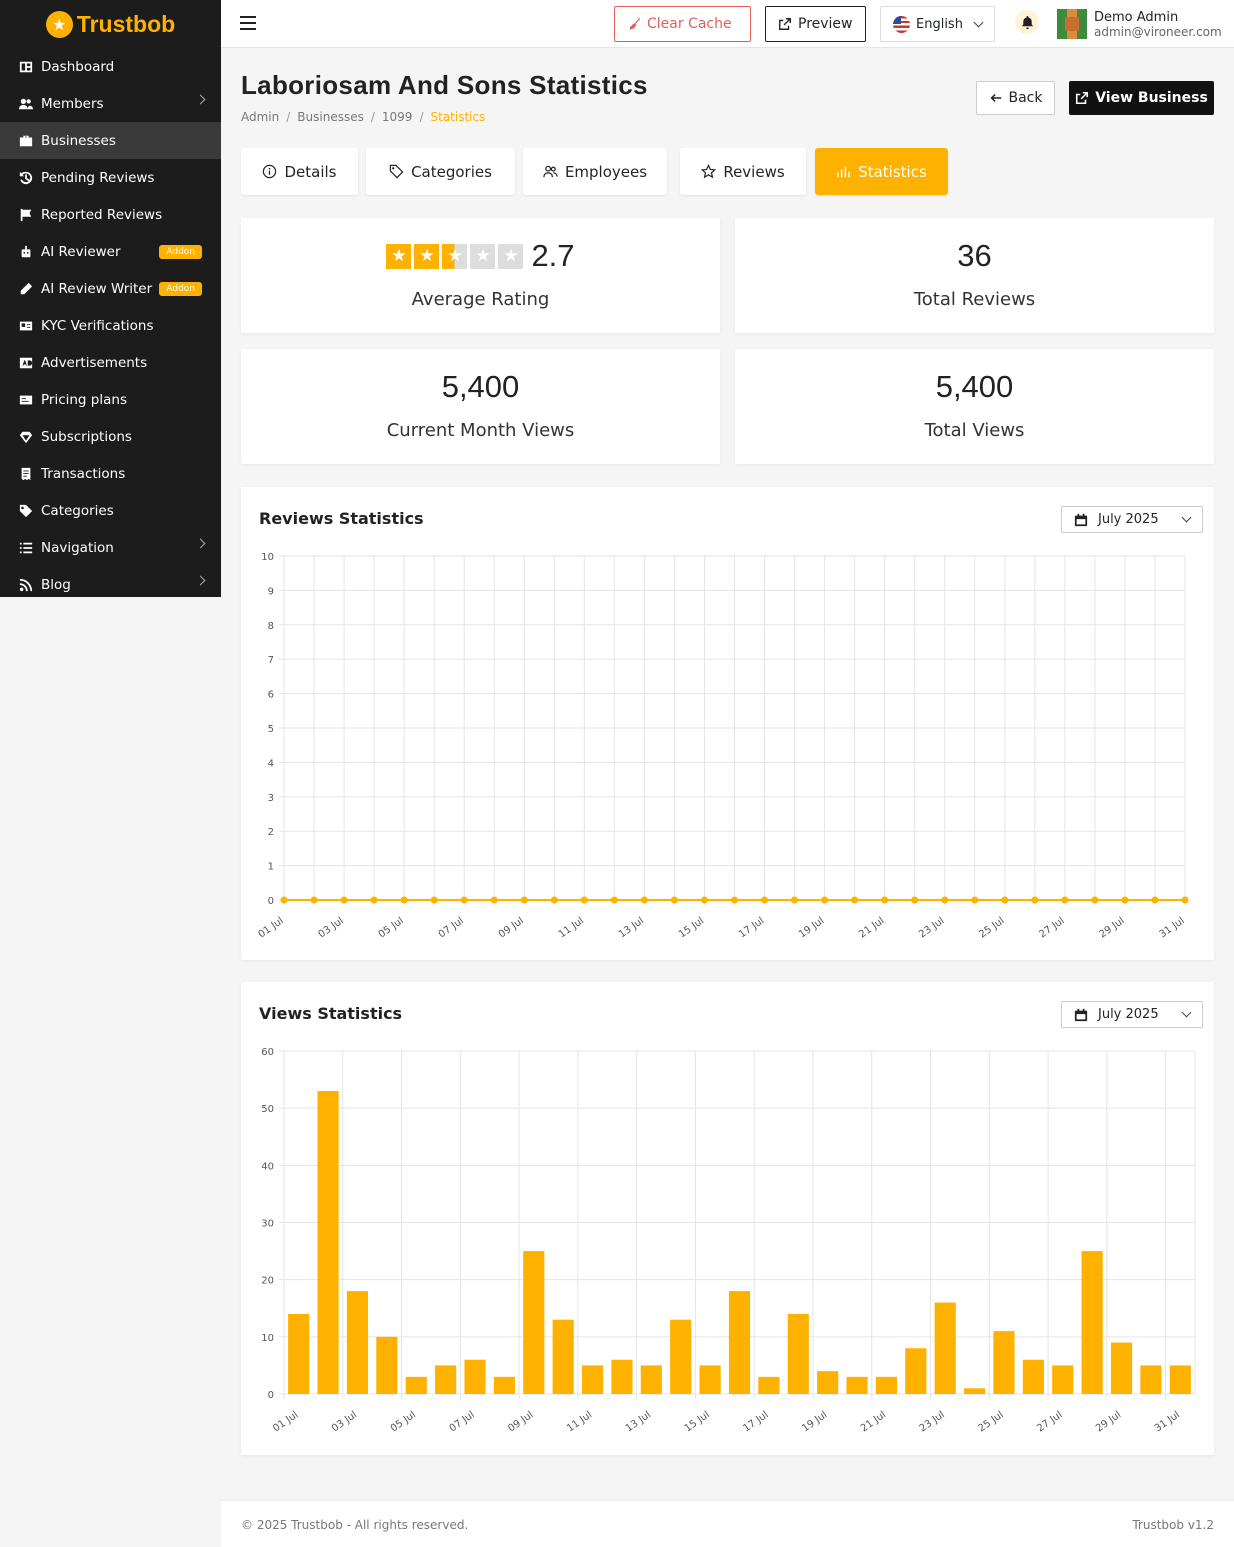 Image resolution: width=1234 pixels, height=1547 pixels. I want to click on sidebar-item-businesses: Businesses, so click(110, 140).